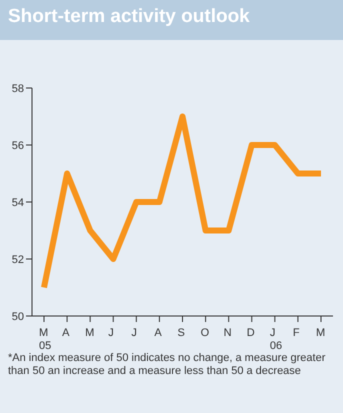  I want to click on y-tick-label: 50, so click(18, 316).